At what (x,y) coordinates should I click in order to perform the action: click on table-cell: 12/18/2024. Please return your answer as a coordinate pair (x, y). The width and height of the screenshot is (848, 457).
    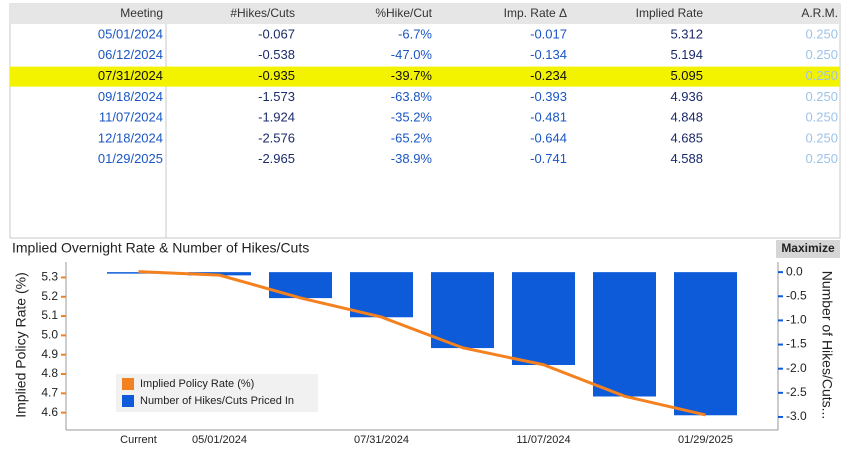
    Looking at the image, I should click on (130, 137).